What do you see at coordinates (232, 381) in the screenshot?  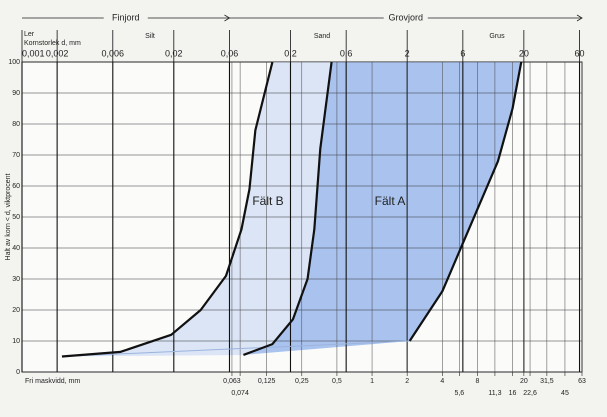 I see `bottom-tick-label: 0,063` at bounding box center [232, 381].